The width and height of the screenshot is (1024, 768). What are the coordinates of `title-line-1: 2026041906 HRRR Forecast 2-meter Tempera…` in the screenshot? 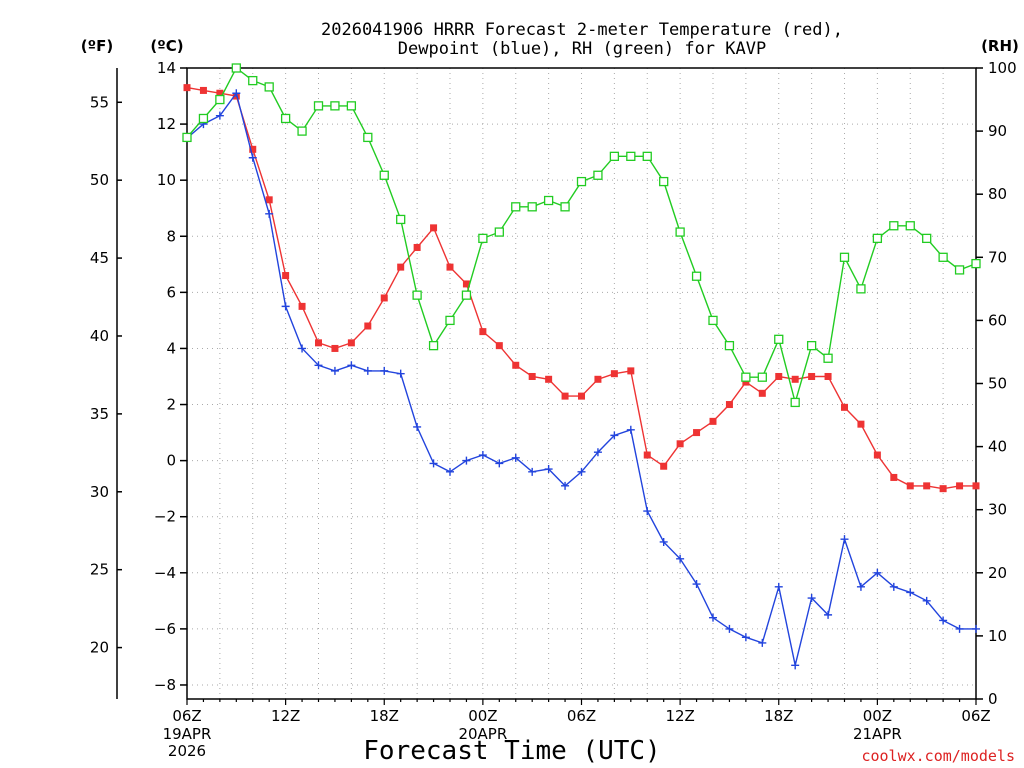 It's located at (582, 30).